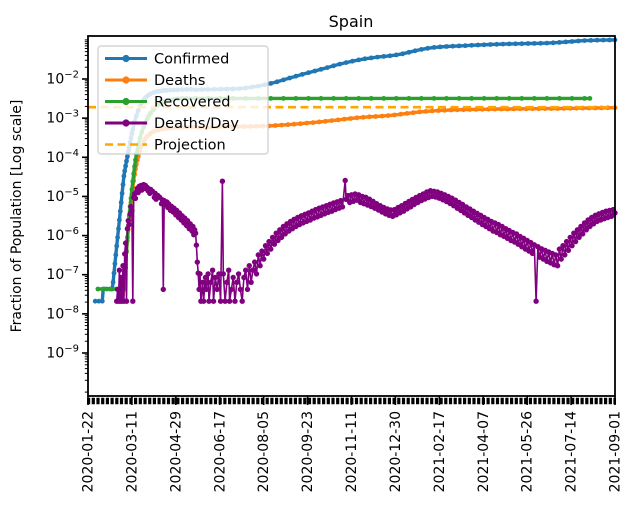 The image size is (640, 520). What do you see at coordinates (62, 118) in the screenshot?
I see `y-tick-label: 10⁻³` at bounding box center [62, 118].